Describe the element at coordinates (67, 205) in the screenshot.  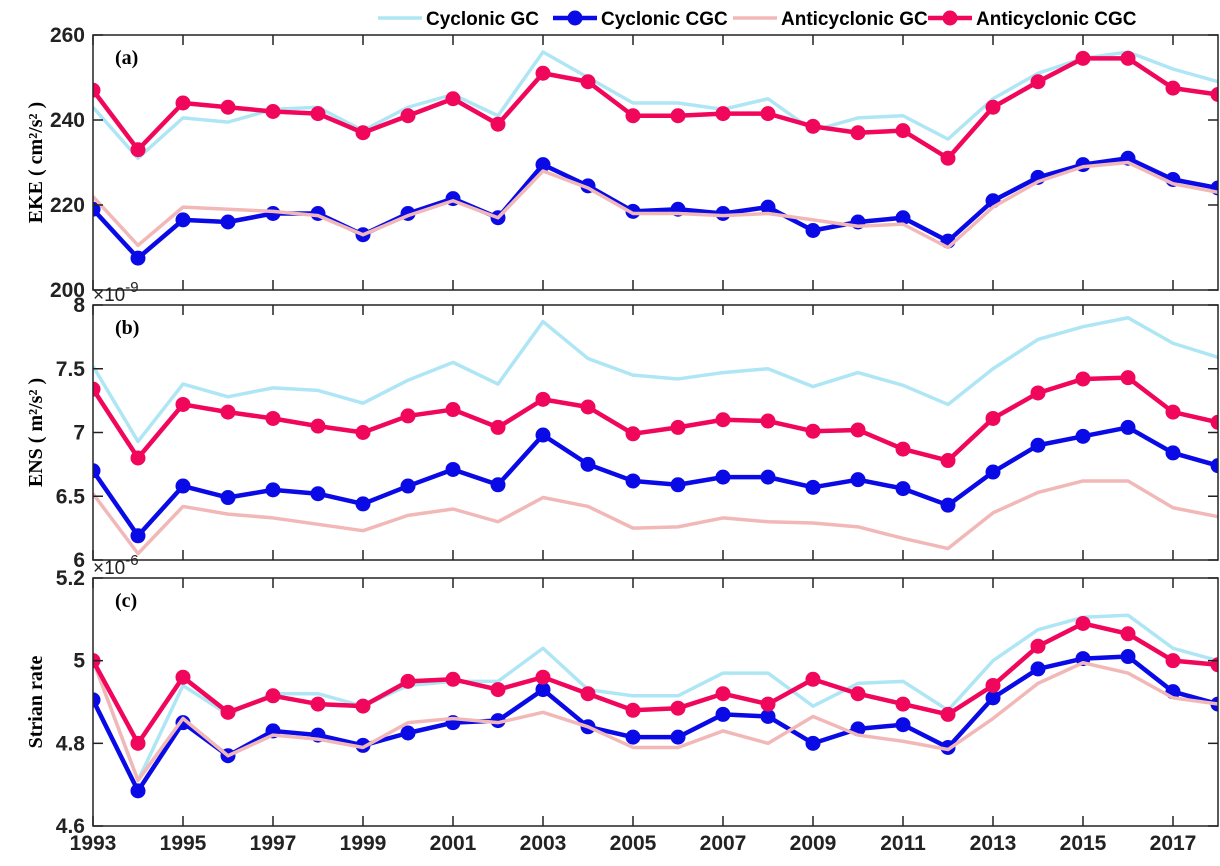
I see `y-tick-label: 220` at that location.